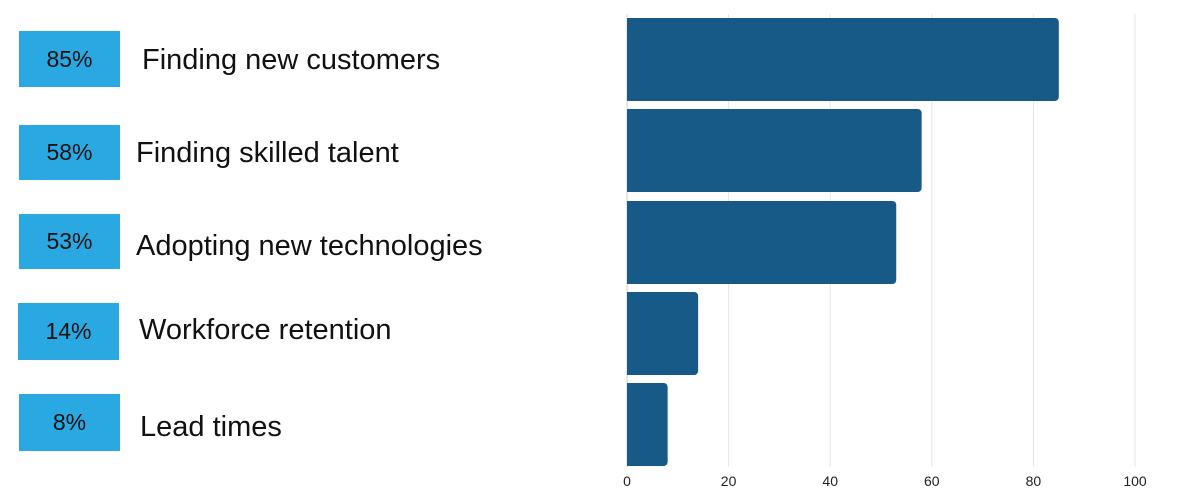 This screenshot has width=1190, height=491. What do you see at coordinates (267, 153) in the screenshot?
I see `category-label-2: Finding skilled talent` at bounding box center [267, 153].